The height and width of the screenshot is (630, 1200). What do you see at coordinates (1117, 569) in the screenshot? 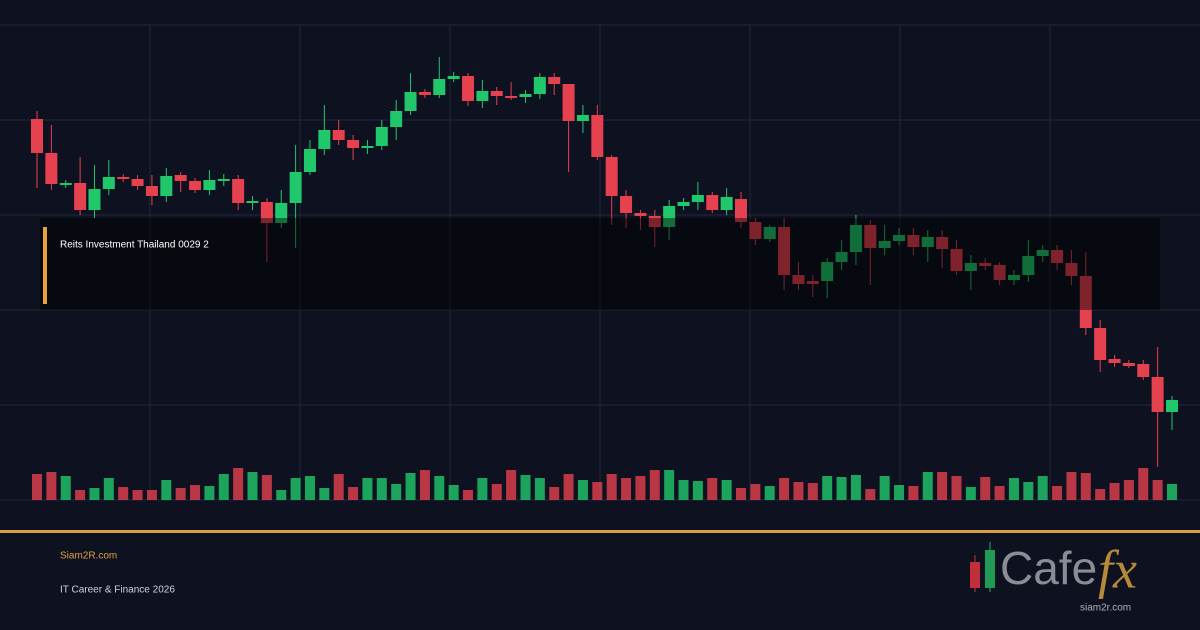
I see `logo-accent: fx` at bounding box center [1117, 569].